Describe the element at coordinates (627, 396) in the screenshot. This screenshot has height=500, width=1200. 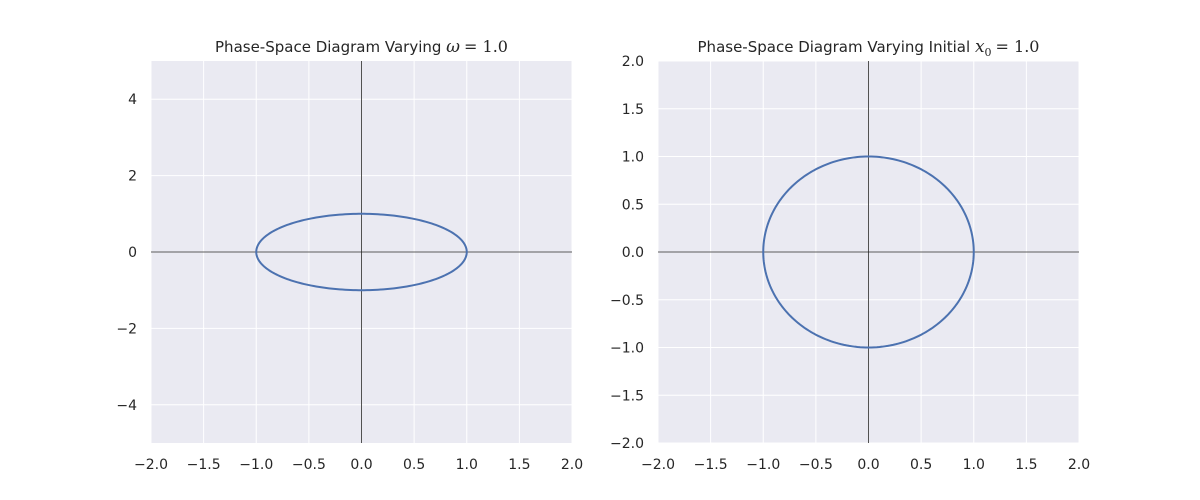
I see `y-tick-label: −1.5` at that location.